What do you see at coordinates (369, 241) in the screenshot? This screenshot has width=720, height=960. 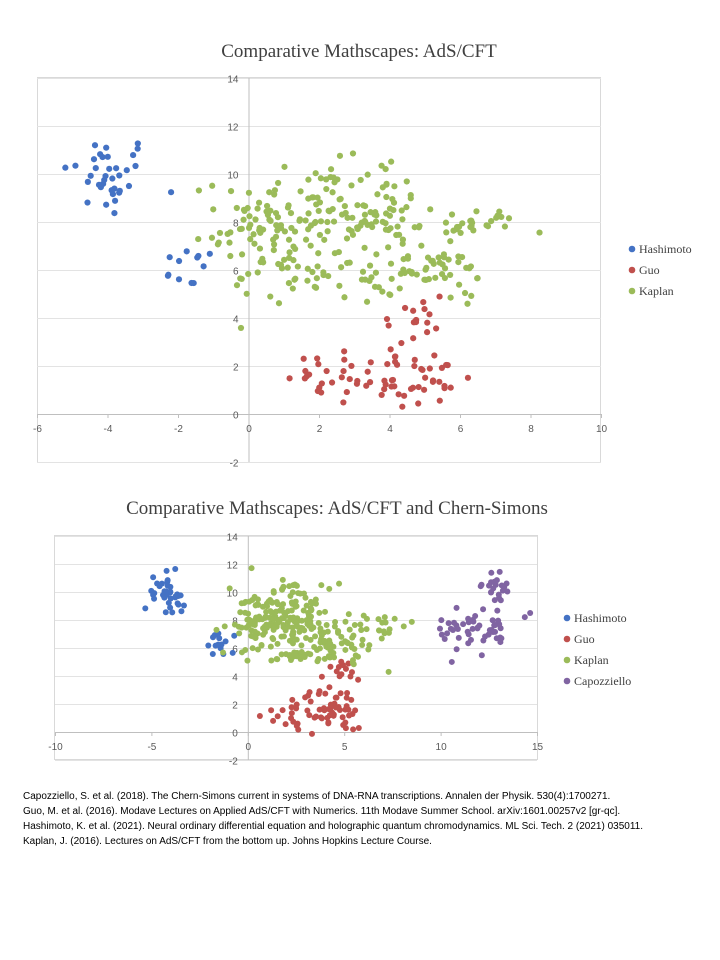 I see `series-kaplan` at bounding box center [369, 241].